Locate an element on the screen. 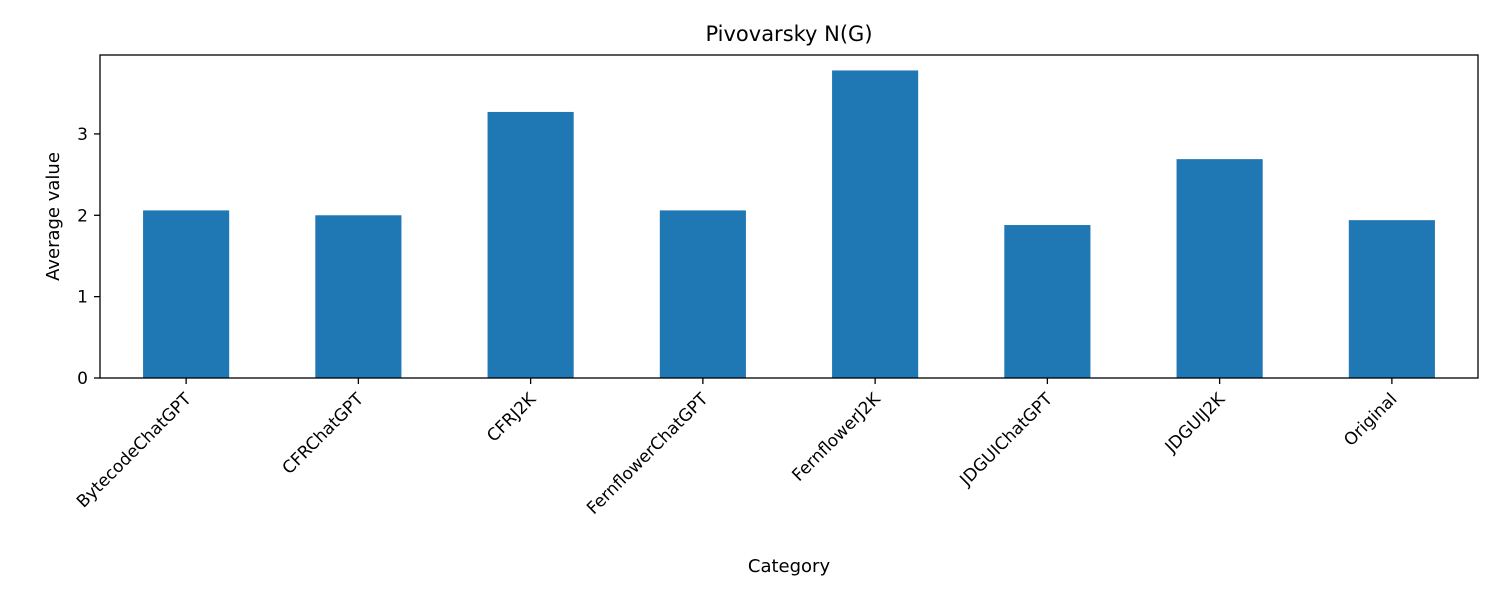  x-tick-label: BytecodeChatGPT is located at coordinates (134, 450).